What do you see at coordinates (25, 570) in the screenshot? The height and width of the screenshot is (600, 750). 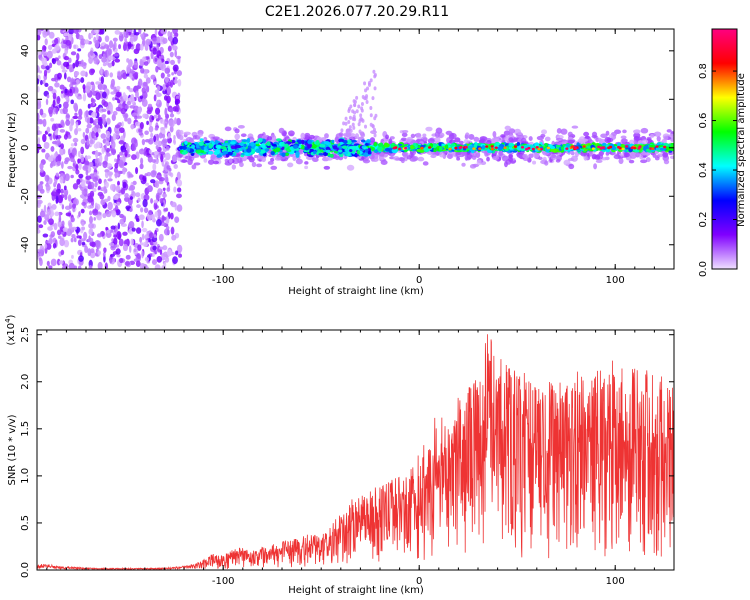 I see `snr-y-tick-label: 0.0` at bounding box center [25, 570].